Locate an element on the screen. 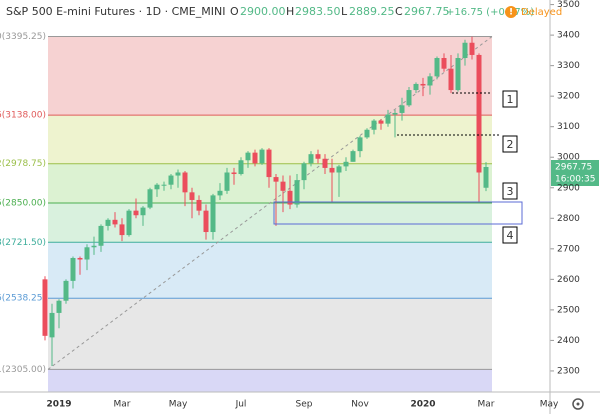 This screenshot has height=414, width=600. y-tick-label: 3000 is located at coordinates (568, 158).